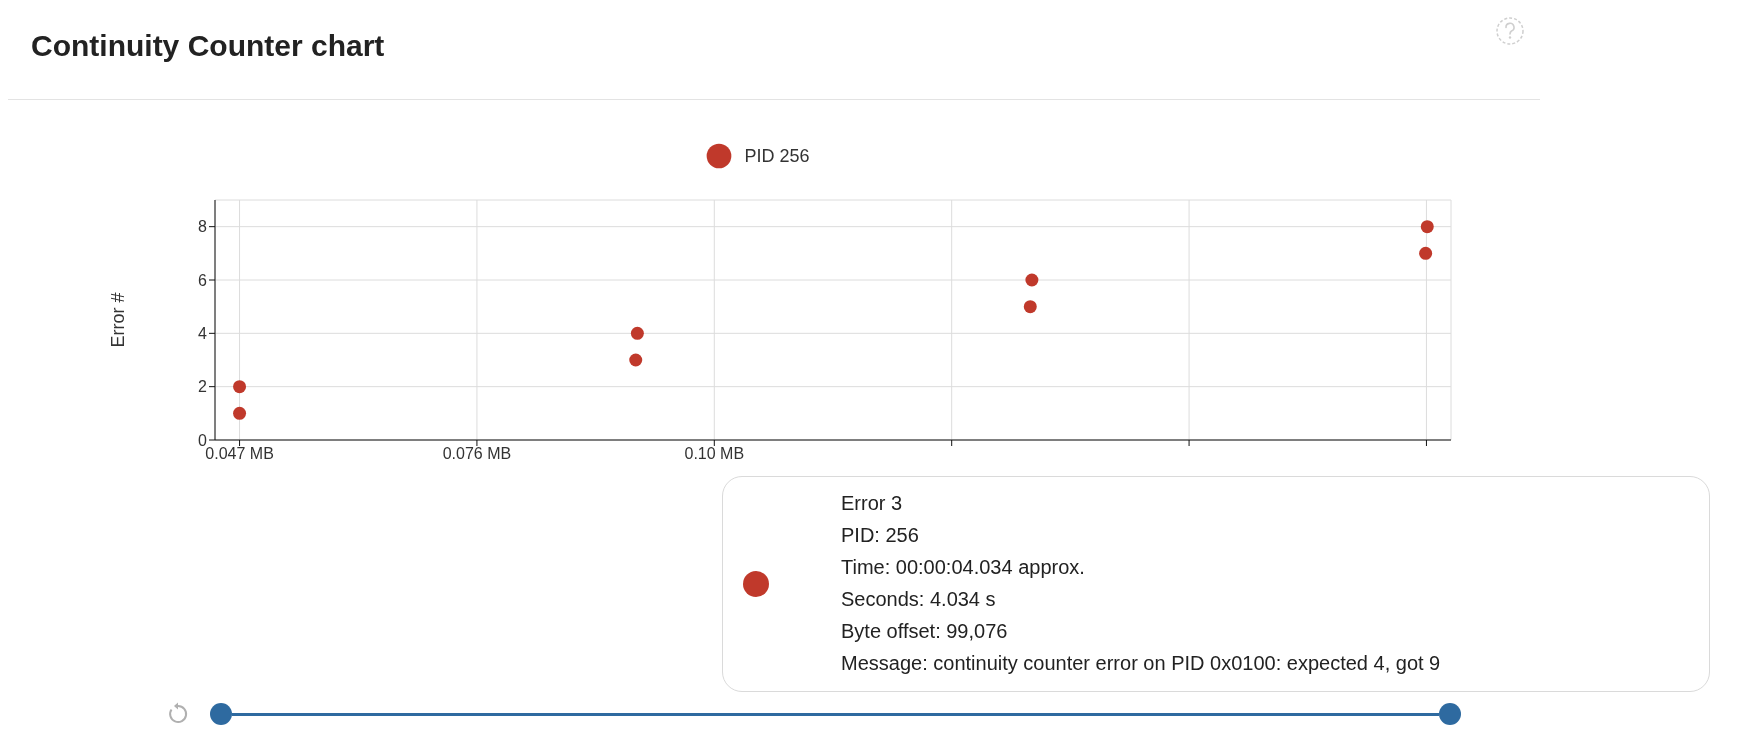  I want to click on x-tick-label: 0.076 MB, so click(477, 454).